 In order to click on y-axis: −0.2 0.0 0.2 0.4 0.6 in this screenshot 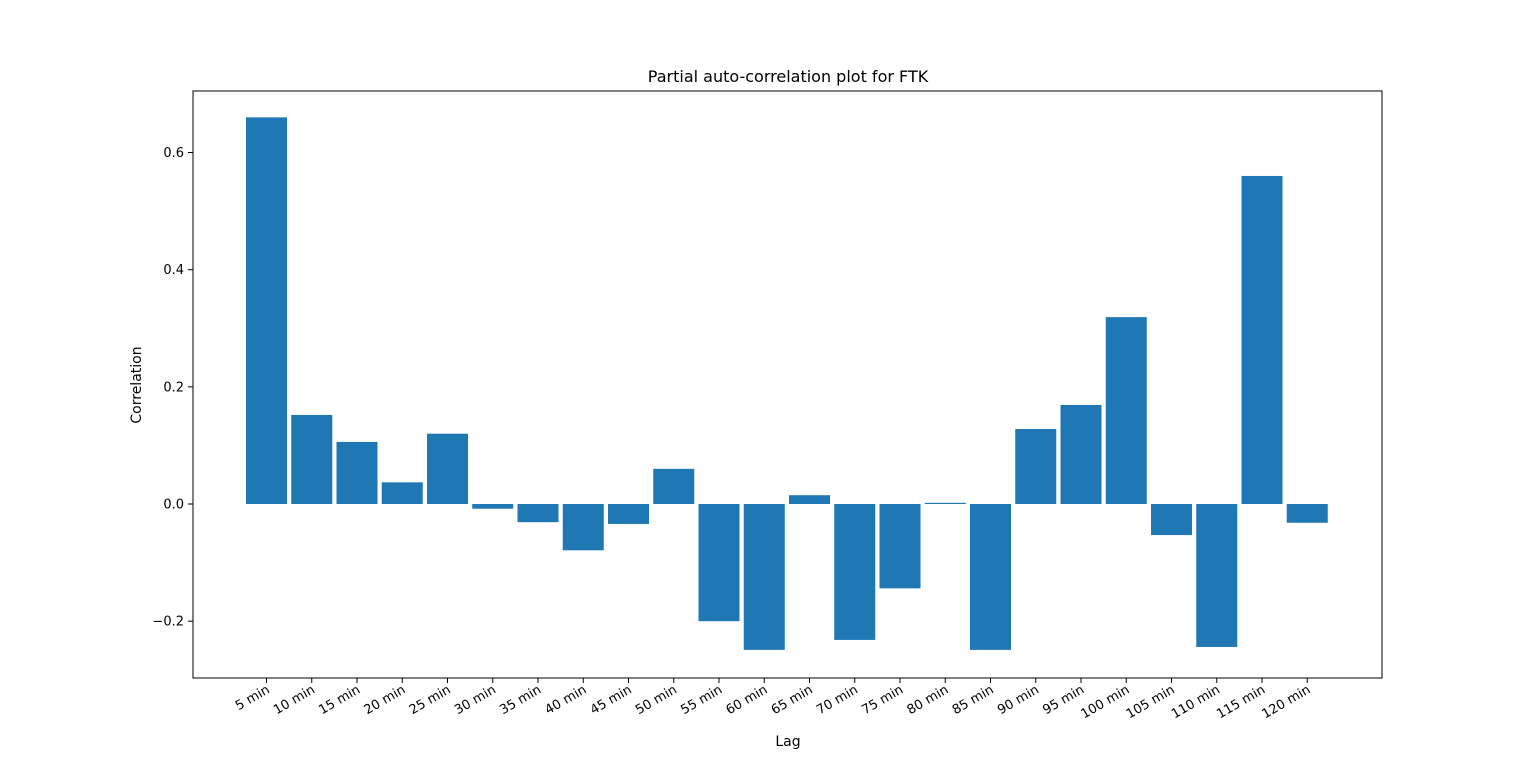, I will do `click(172, 388)`.